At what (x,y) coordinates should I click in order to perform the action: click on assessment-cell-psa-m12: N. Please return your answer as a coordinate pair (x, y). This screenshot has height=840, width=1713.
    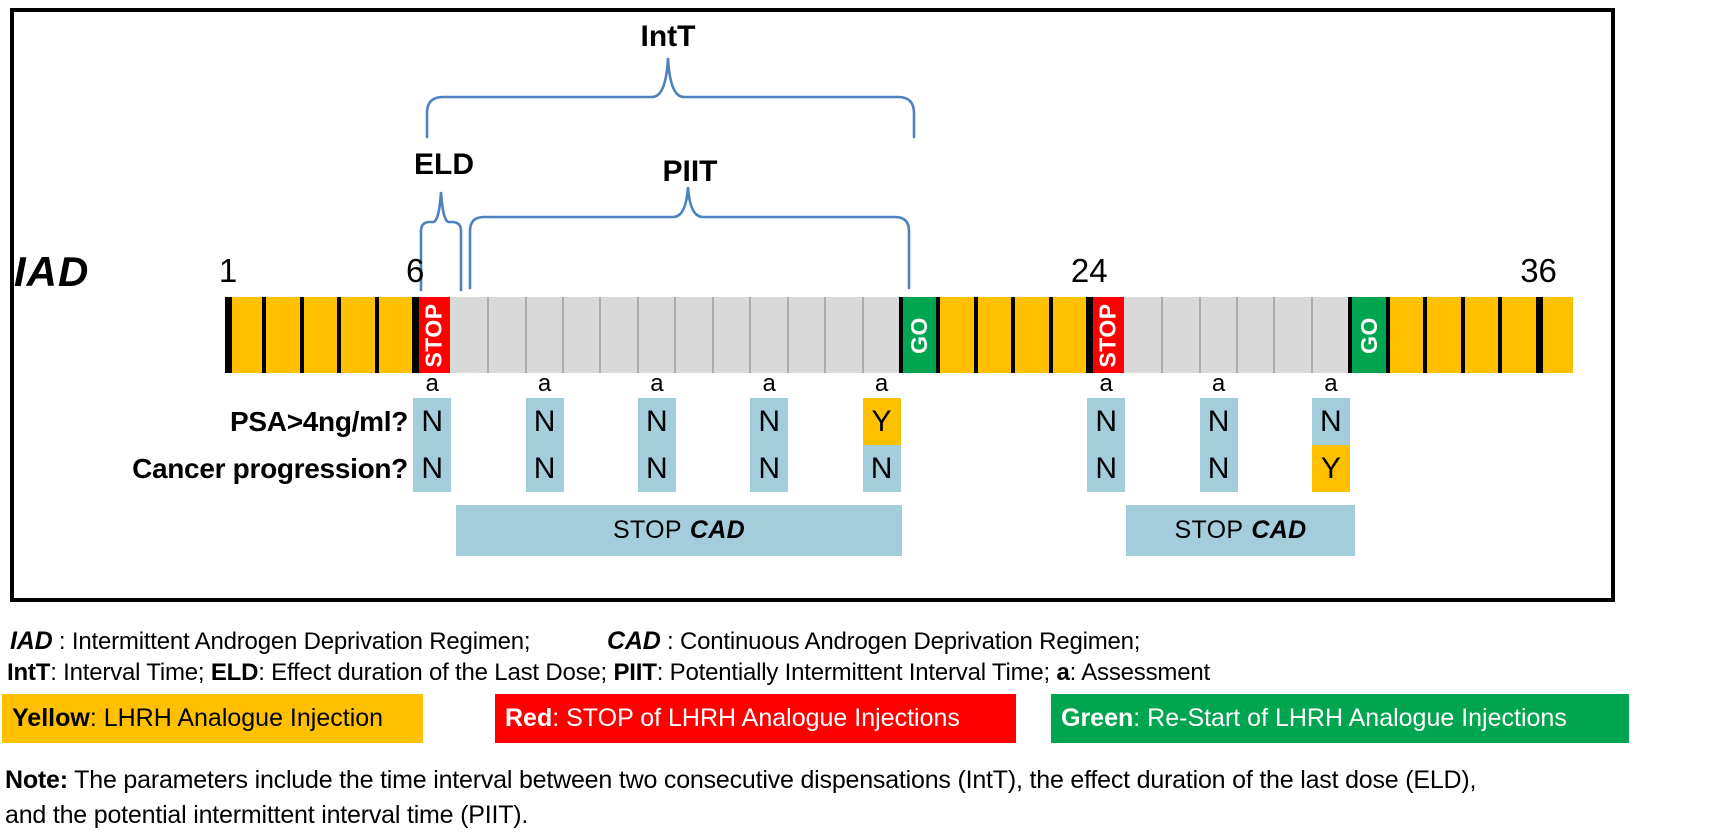
    Looking at the image, I should click on (656, 421).